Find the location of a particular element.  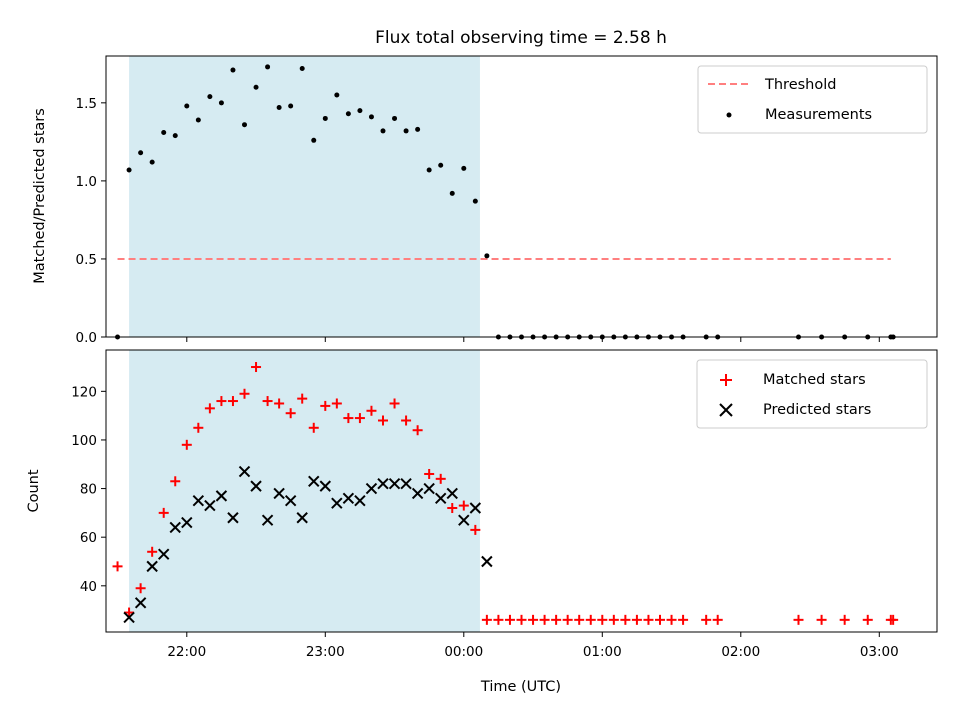

count-observing-span is located at coordinates (304, 491).